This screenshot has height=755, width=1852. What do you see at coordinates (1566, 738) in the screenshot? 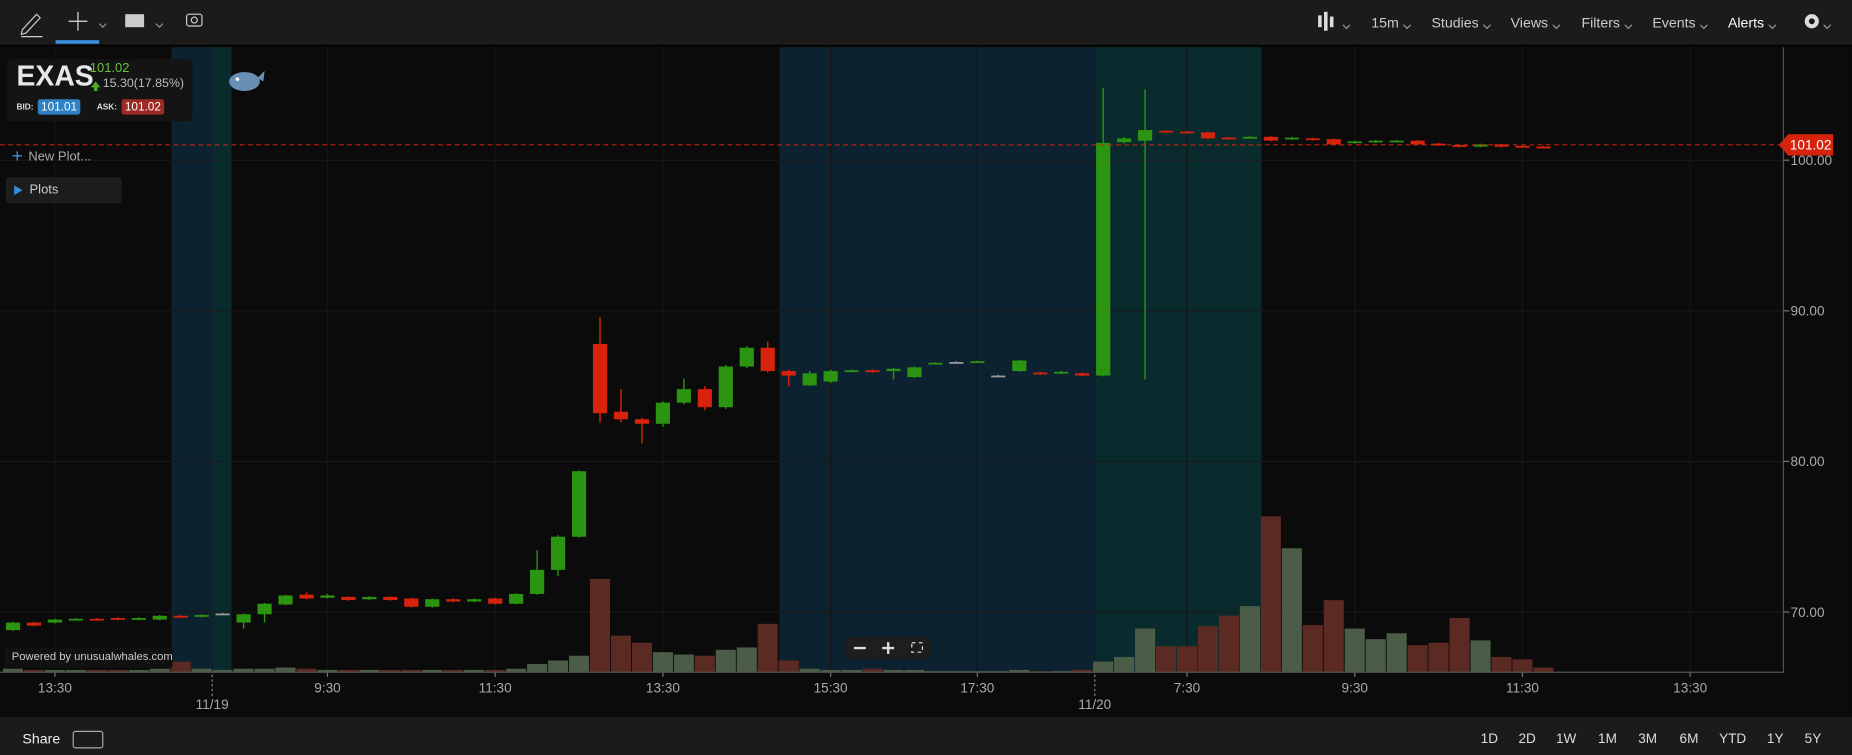
I see `range-button: 1W` at bounding box center [1566, 738].